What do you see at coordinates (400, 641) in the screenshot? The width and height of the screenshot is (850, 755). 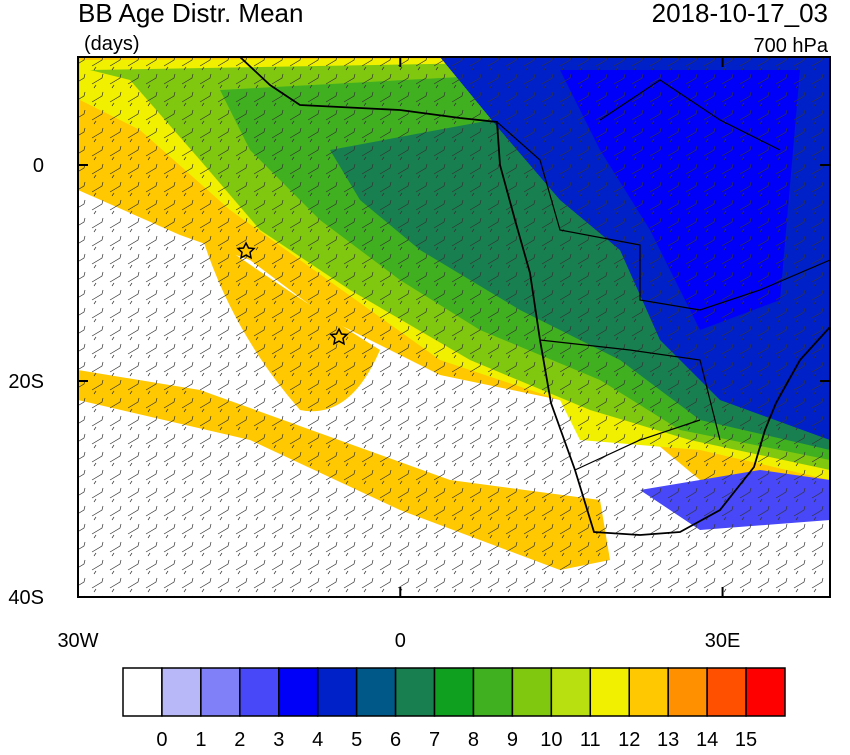 I see `lon-label: 0` at bounding box center [400, 641].